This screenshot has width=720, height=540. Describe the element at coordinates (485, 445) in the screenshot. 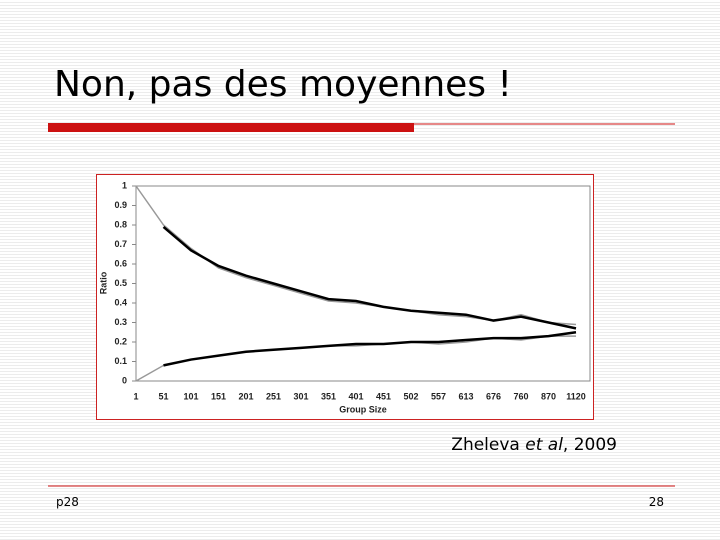

I see `caption-author: Zheleva` at that location.